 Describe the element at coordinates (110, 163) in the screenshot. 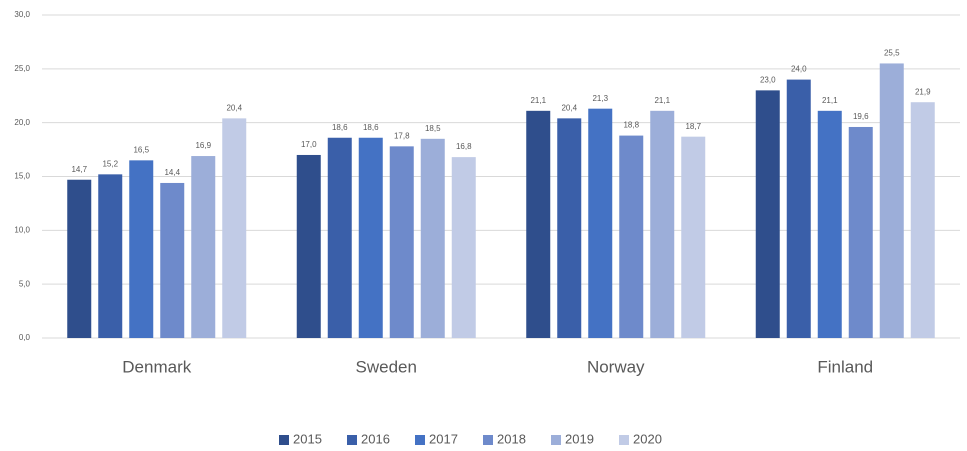

I see `data-label: 15,2` at that location.